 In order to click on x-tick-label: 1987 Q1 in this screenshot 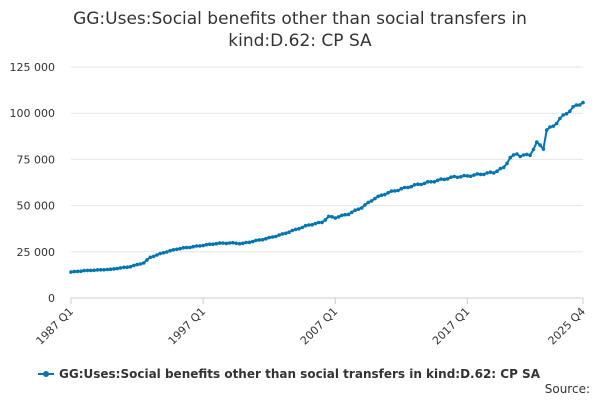, I will do `click(55, 326)`.